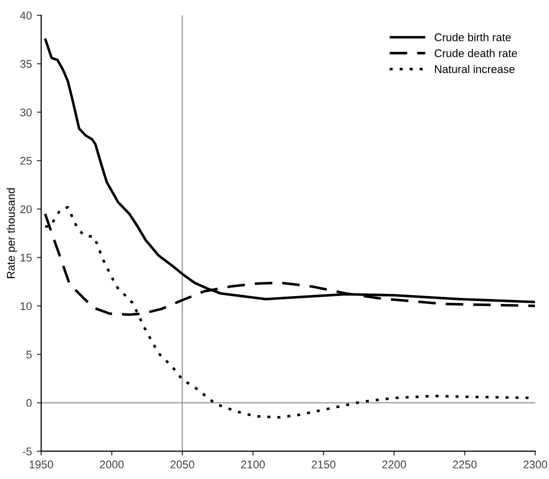 The width and height of the screenshot is (549, 479). I want to click on y-tick-label: -5, so click(27, 452).